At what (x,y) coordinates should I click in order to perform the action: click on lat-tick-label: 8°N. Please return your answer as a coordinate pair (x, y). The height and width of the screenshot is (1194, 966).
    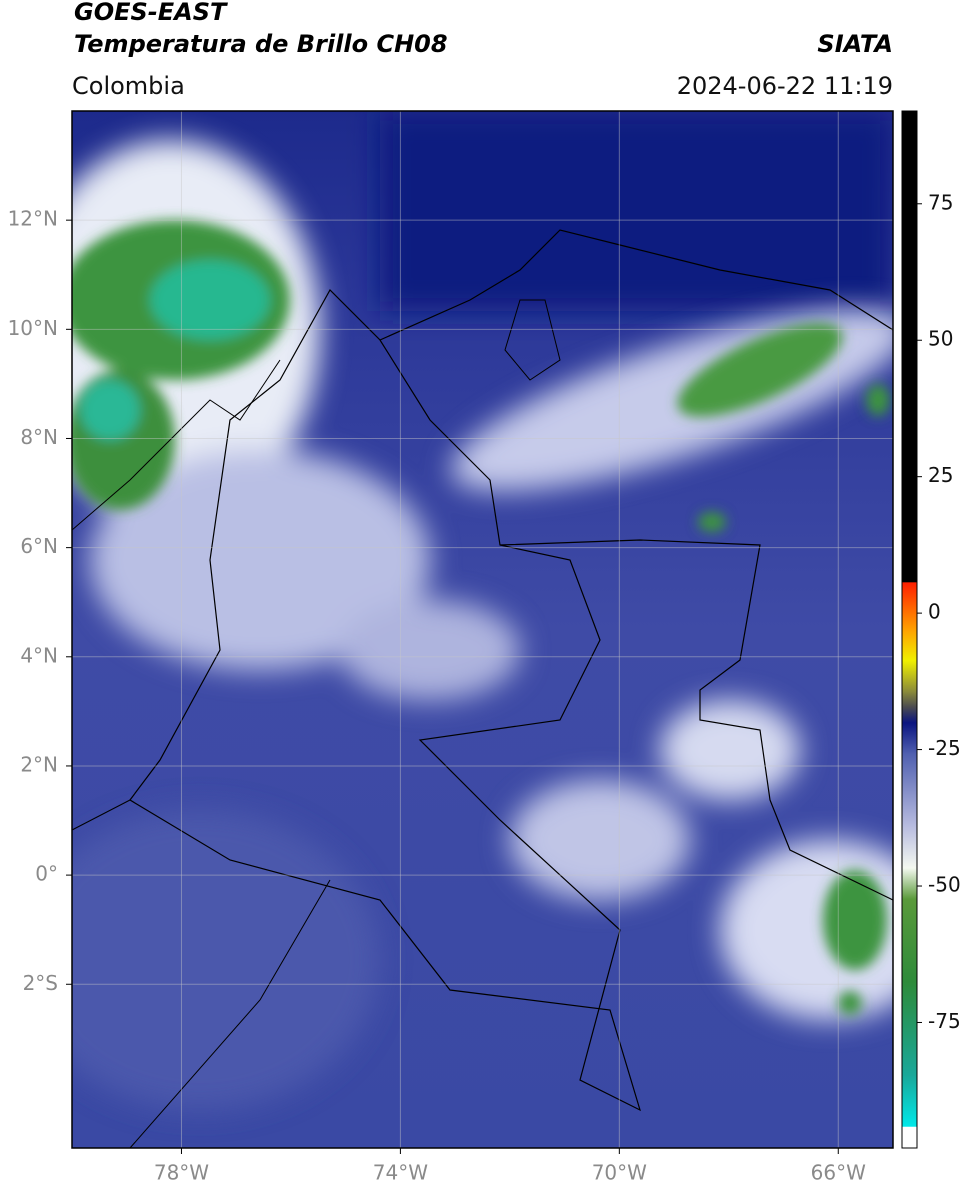
    Looking at the image, I should click on (39, 437).